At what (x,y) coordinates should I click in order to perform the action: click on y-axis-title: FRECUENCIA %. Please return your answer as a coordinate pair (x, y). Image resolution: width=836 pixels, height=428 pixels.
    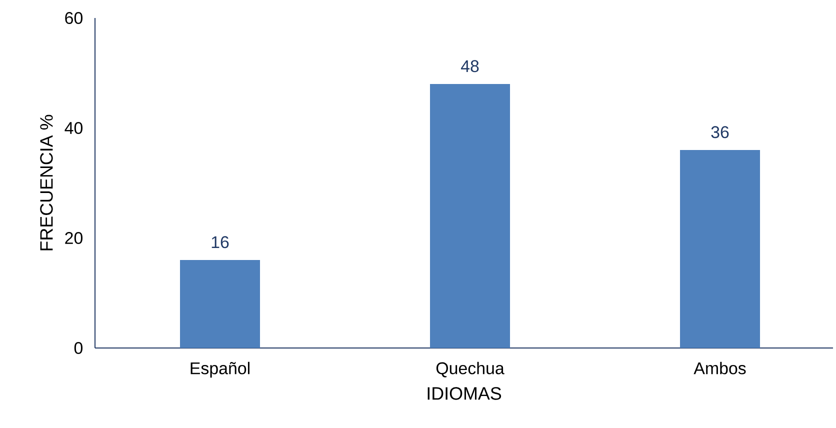
    Looking at the image, I should click on (46, 182).